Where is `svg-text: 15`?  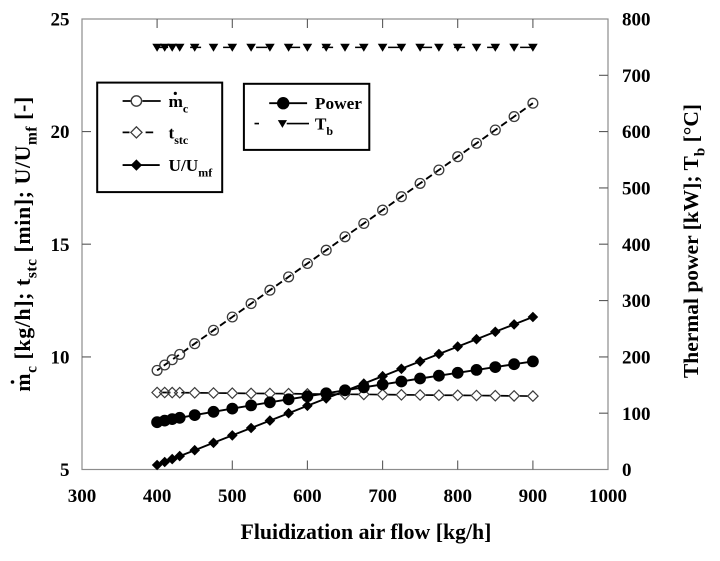 svg-text: 15 is located at coordinates (60, 245).